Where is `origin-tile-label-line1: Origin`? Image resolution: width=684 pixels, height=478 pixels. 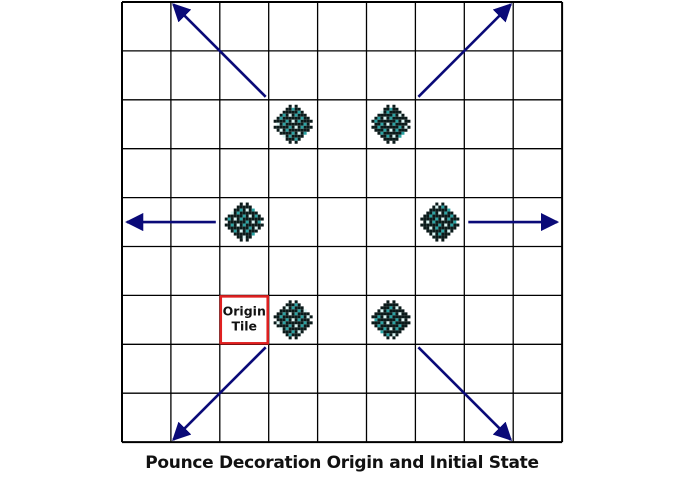 origin-tile-label-line1: Origin is located at coordinates (244, 310).